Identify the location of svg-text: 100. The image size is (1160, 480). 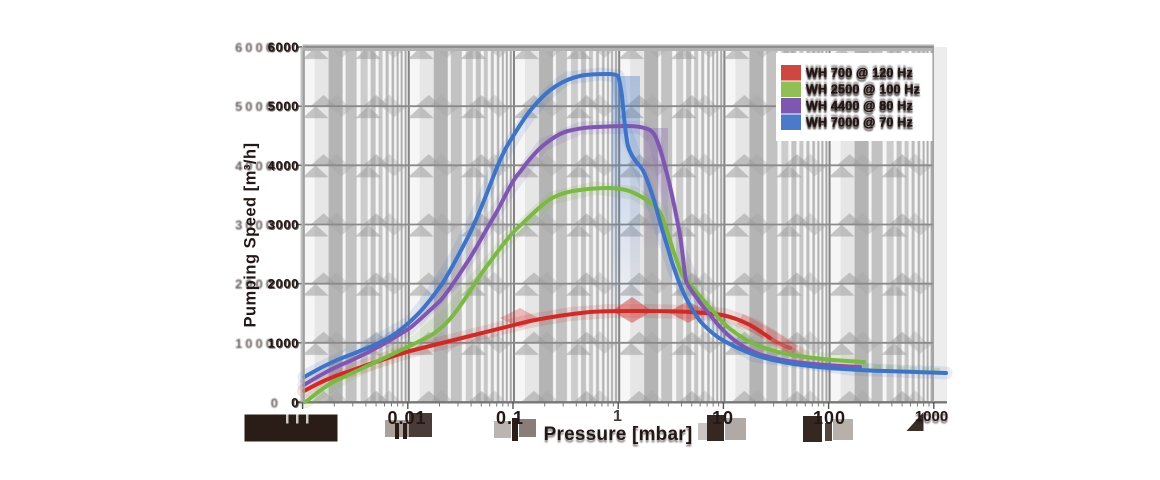
(829, 418).